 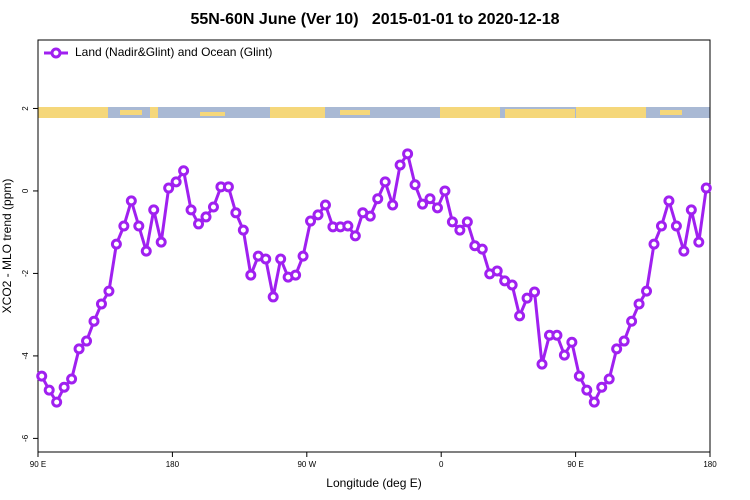 I want to click on legend-marker, so click(x=56, y=53).